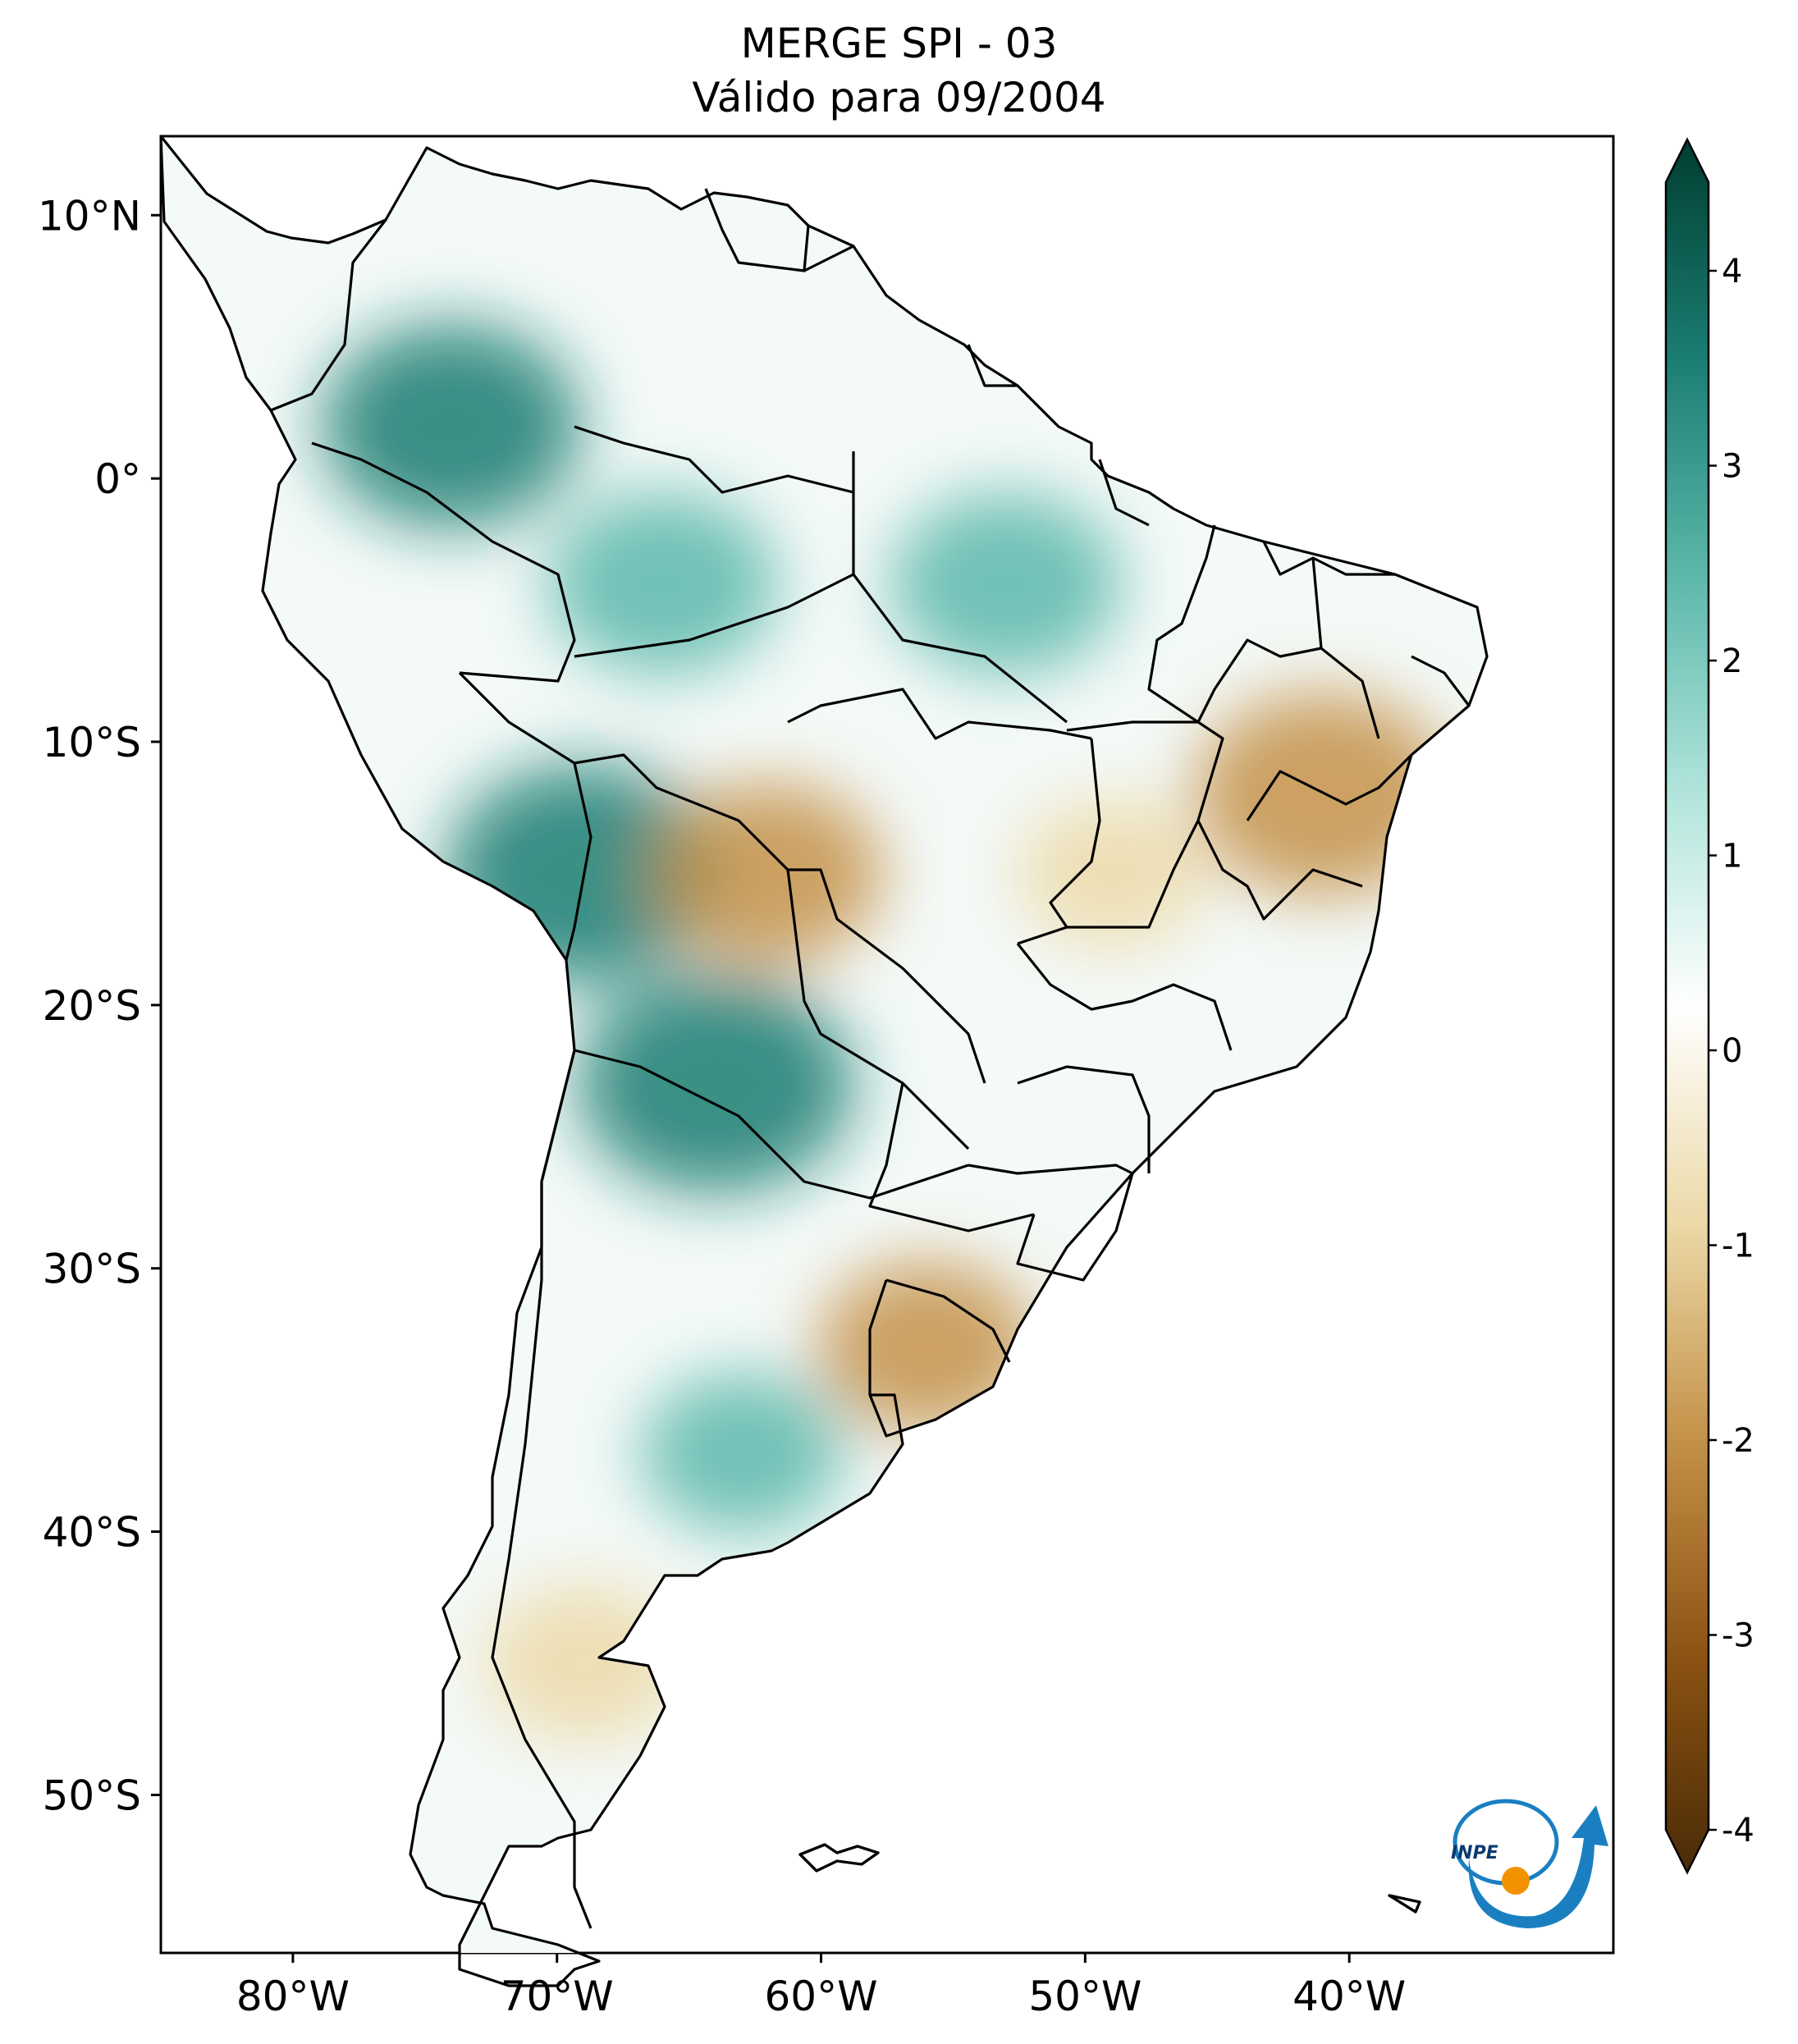 The height and width of the screenshot is (2044, 1798). What do you see at coordinates (89, 216) in the screenshot?
I see `lat-tick-label: 10°N` at bounding box center [89, 216].